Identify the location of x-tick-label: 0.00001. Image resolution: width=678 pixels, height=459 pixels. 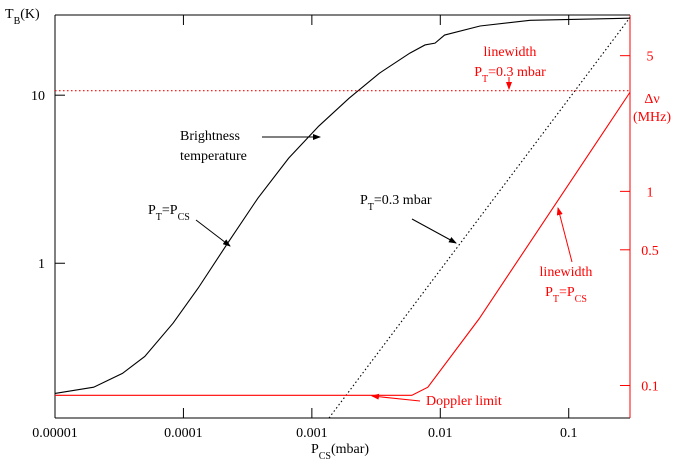
(55, 433).